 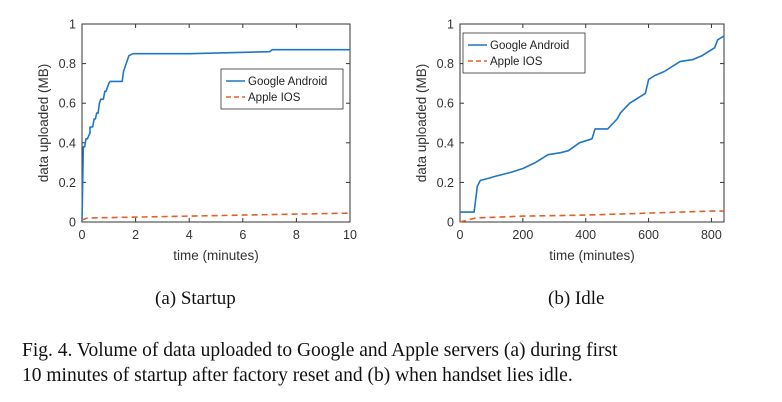 I want to click on x-tick-label: 10, so click(x=350, y=235).